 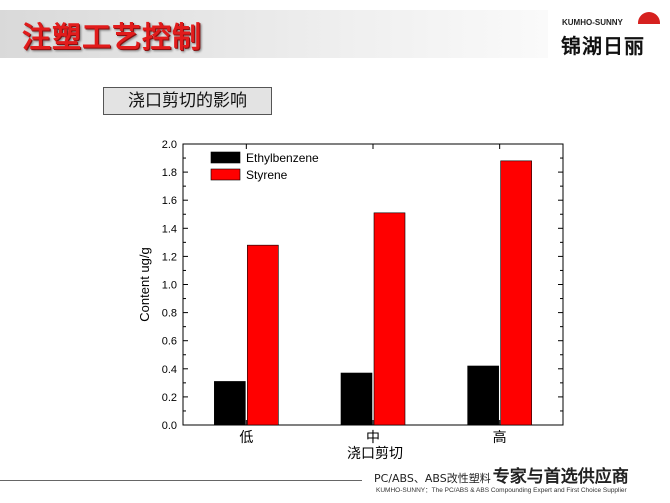 I want to click on footer-divider, so click(x=181, y=480).